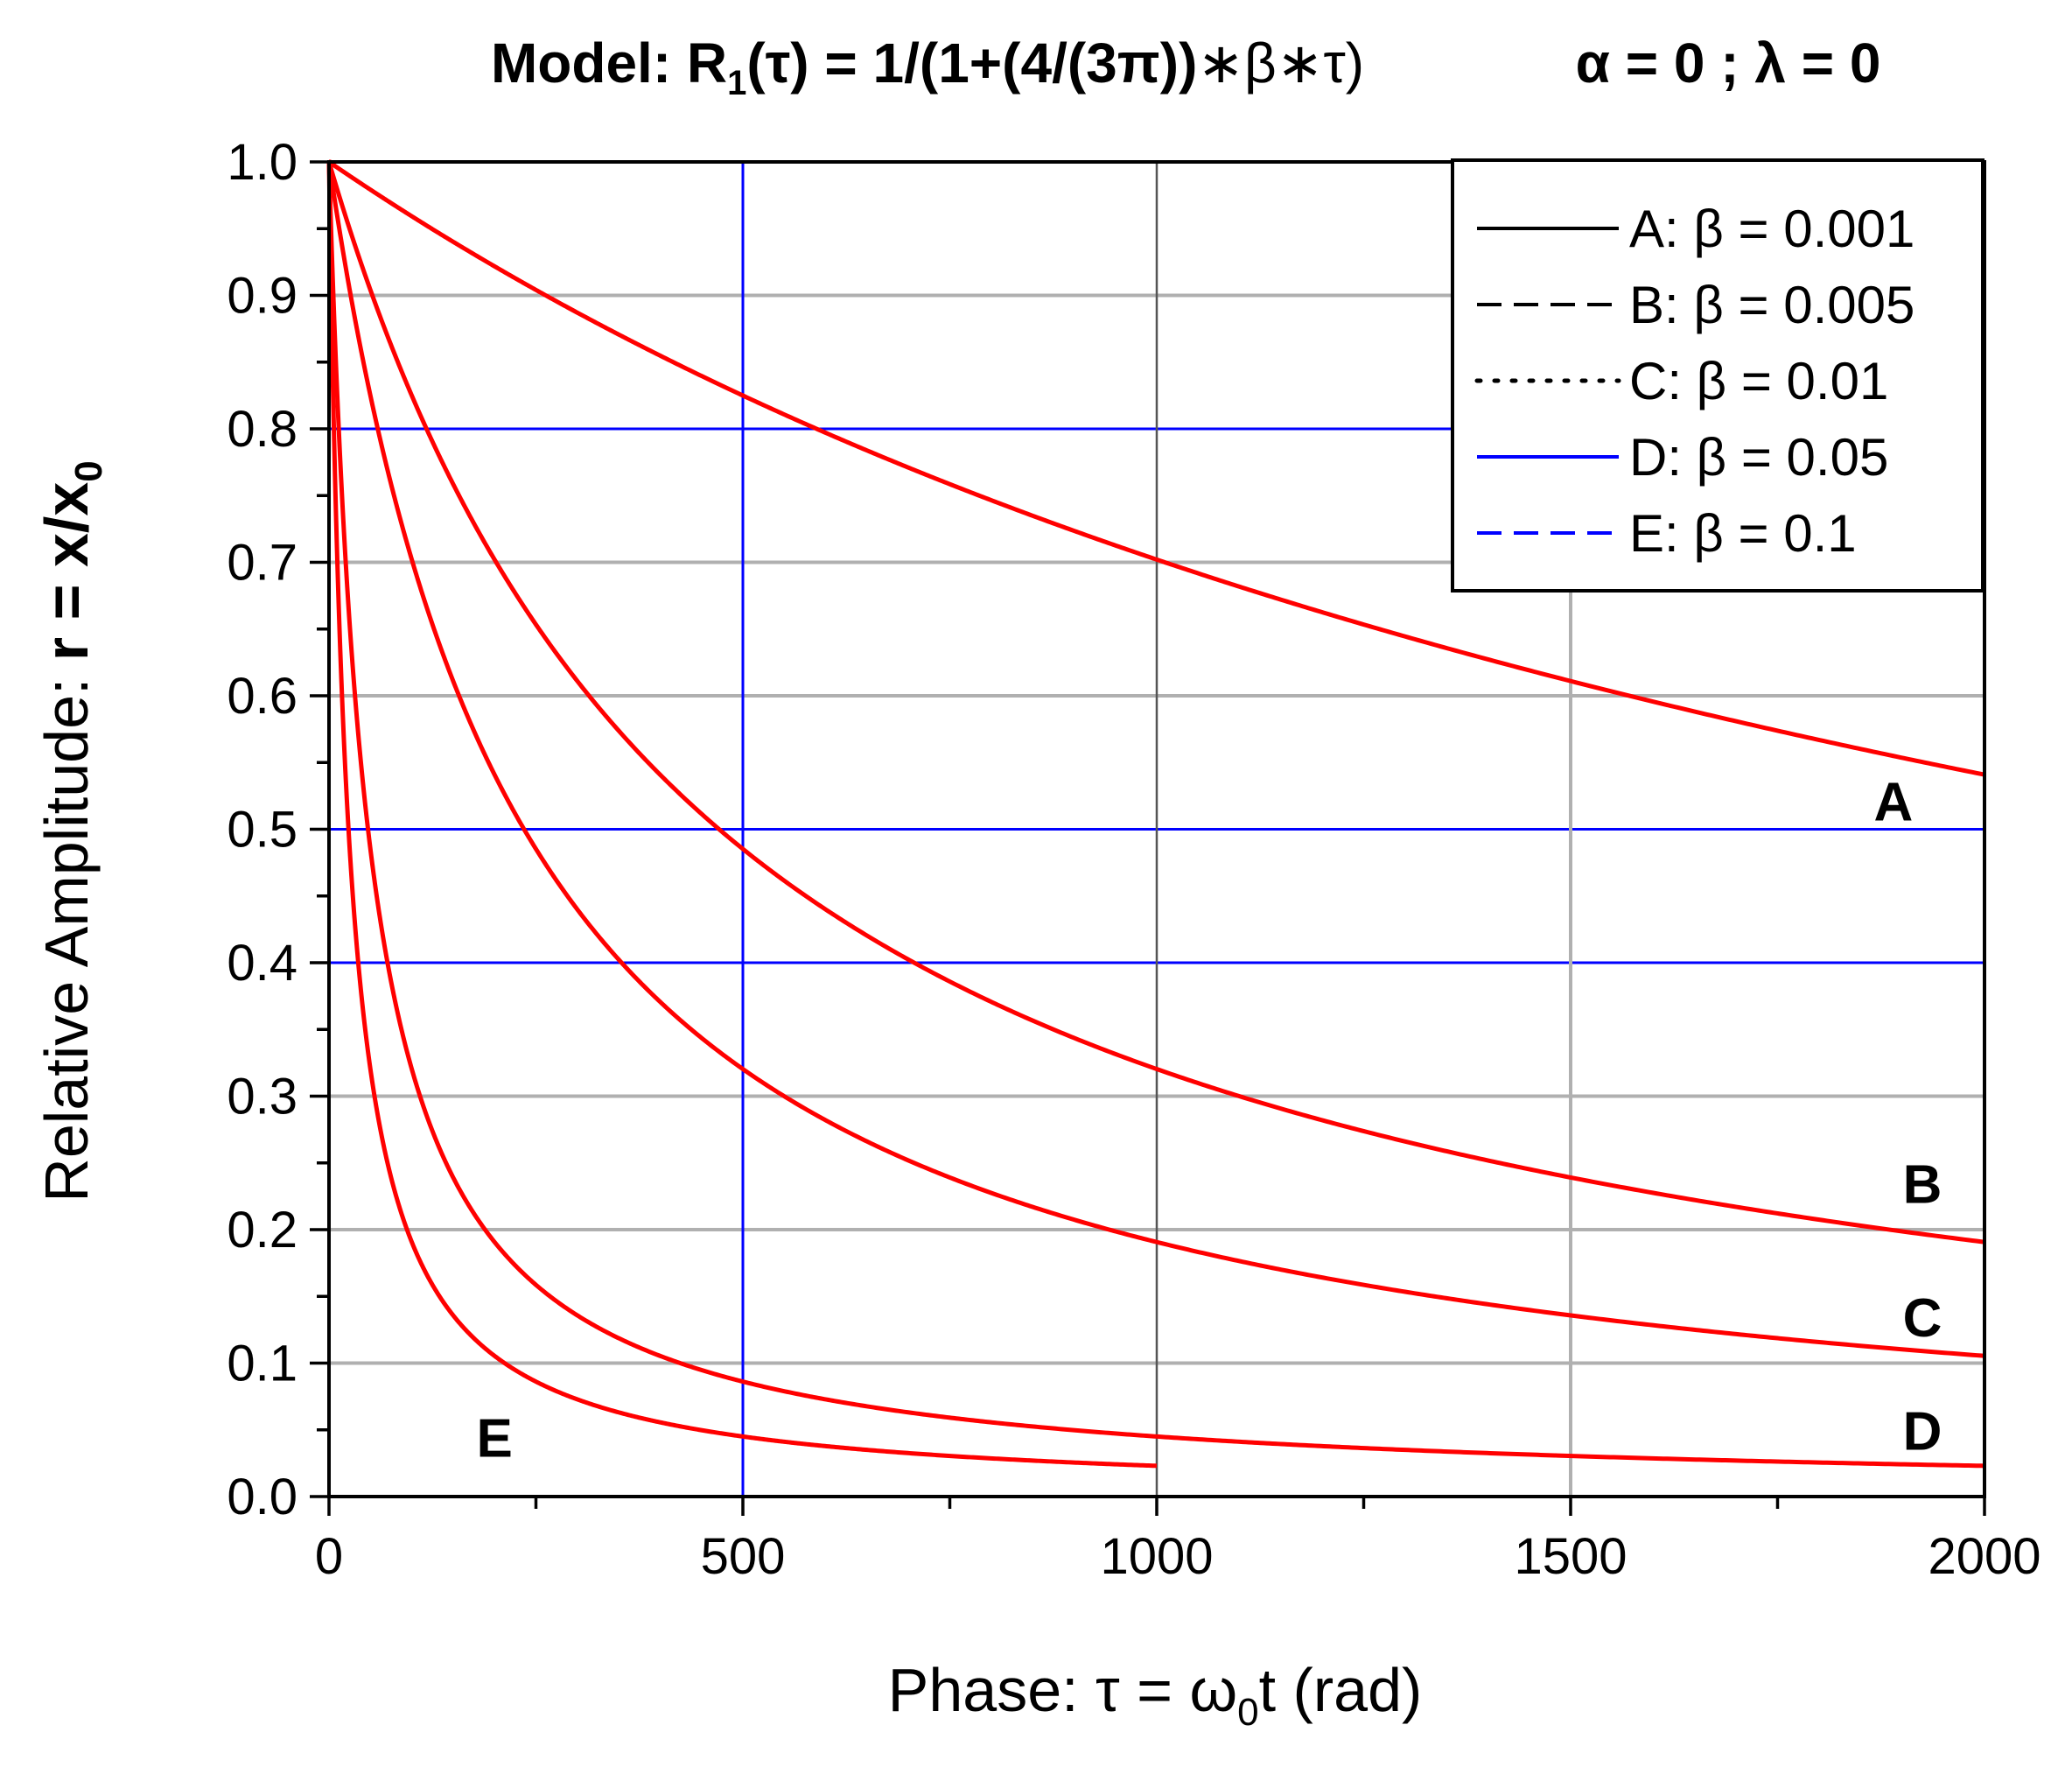 Image resolution: width=2072 pixels, height=1767 pixels. What do you see at coordinates (262, 1364) in the screenshot?
I see `y-tick-label: 0.1` at bounding box center [262, 1364].